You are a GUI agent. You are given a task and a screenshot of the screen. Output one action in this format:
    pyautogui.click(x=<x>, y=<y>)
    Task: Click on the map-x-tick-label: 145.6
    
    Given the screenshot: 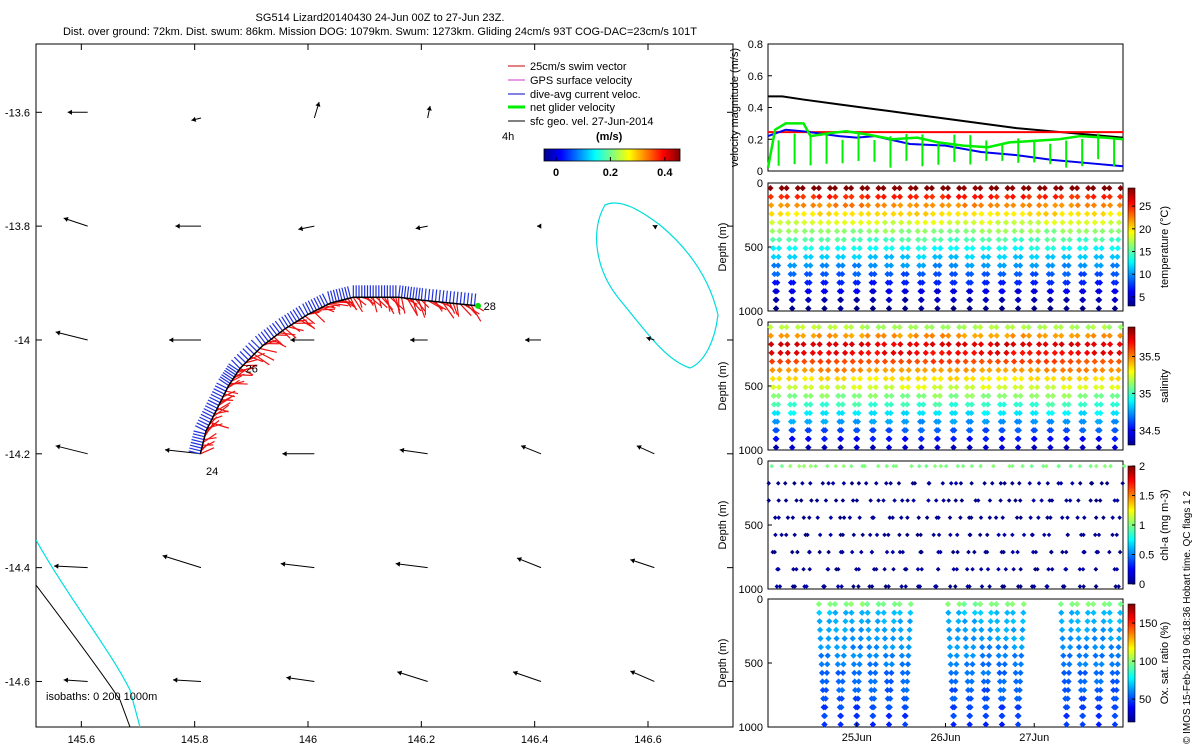 What is the action you would take?
    pyautogui.click(x=82, y=740)
    